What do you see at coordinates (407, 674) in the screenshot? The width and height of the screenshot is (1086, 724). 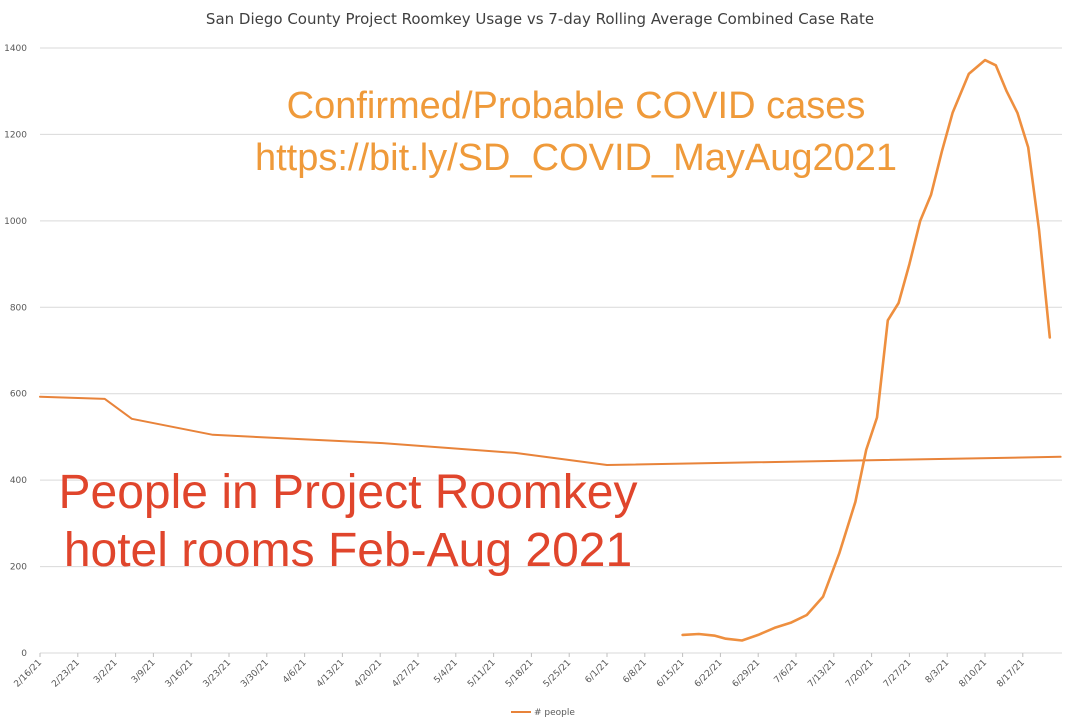 I see `x-tick-label: 4/27/21` at bounding box center [407, 674].